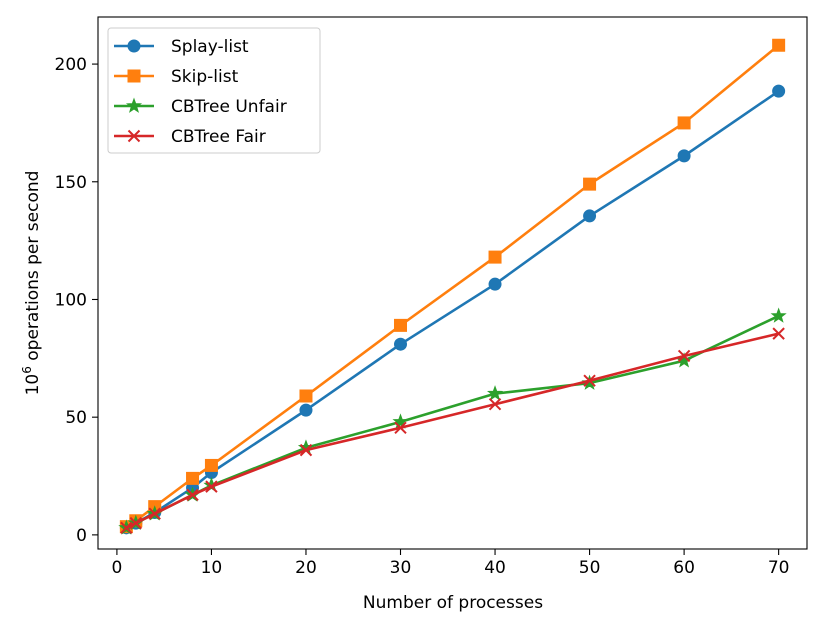  Describe the element at coordinates (401, 568) in the screenshot. I see `x-tick-label: 30` at that location.